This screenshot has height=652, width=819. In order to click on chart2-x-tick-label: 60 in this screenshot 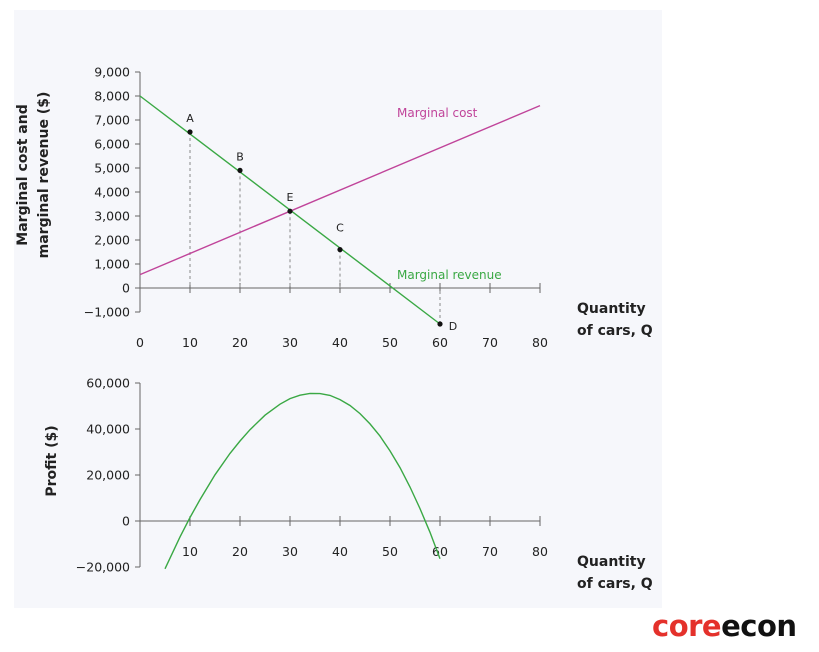, I will do `click(440, 551)`.